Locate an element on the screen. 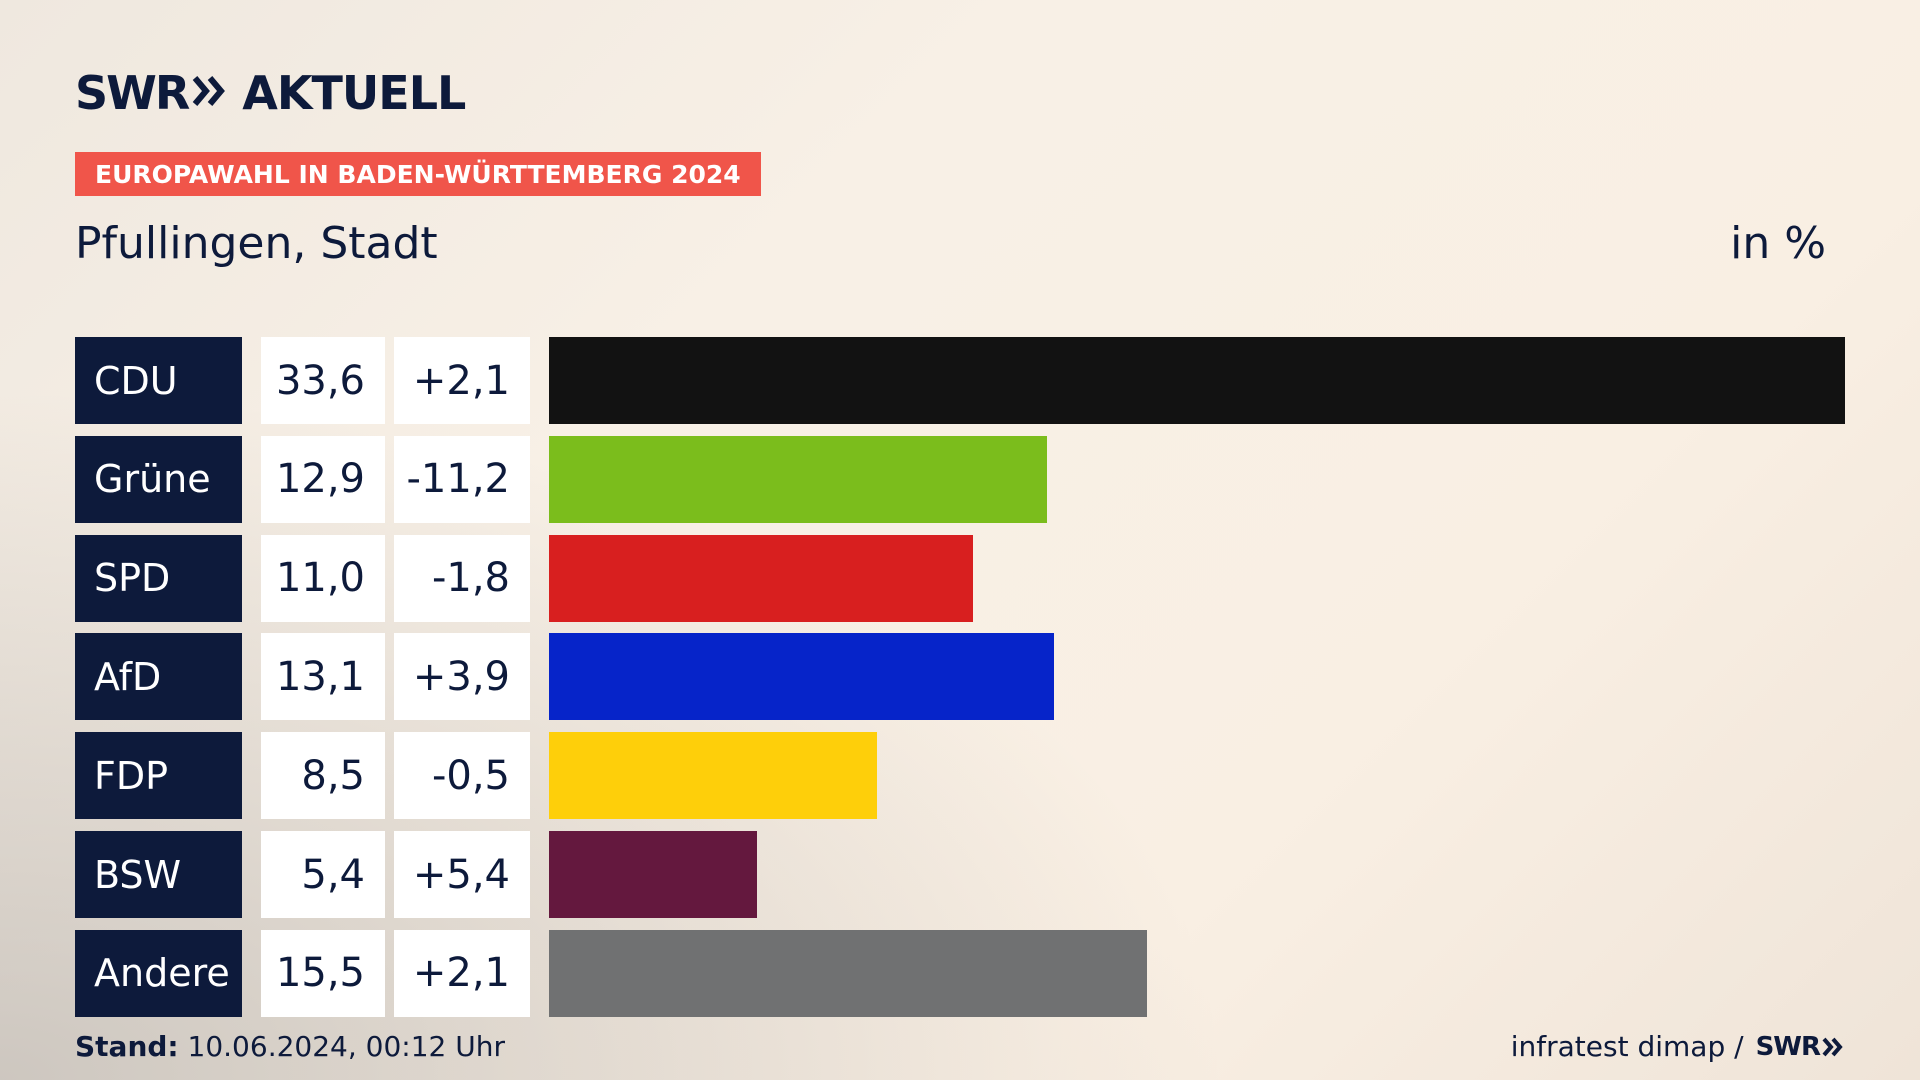  vote-share-label: 13,1 is located at coordinates (323, 677).